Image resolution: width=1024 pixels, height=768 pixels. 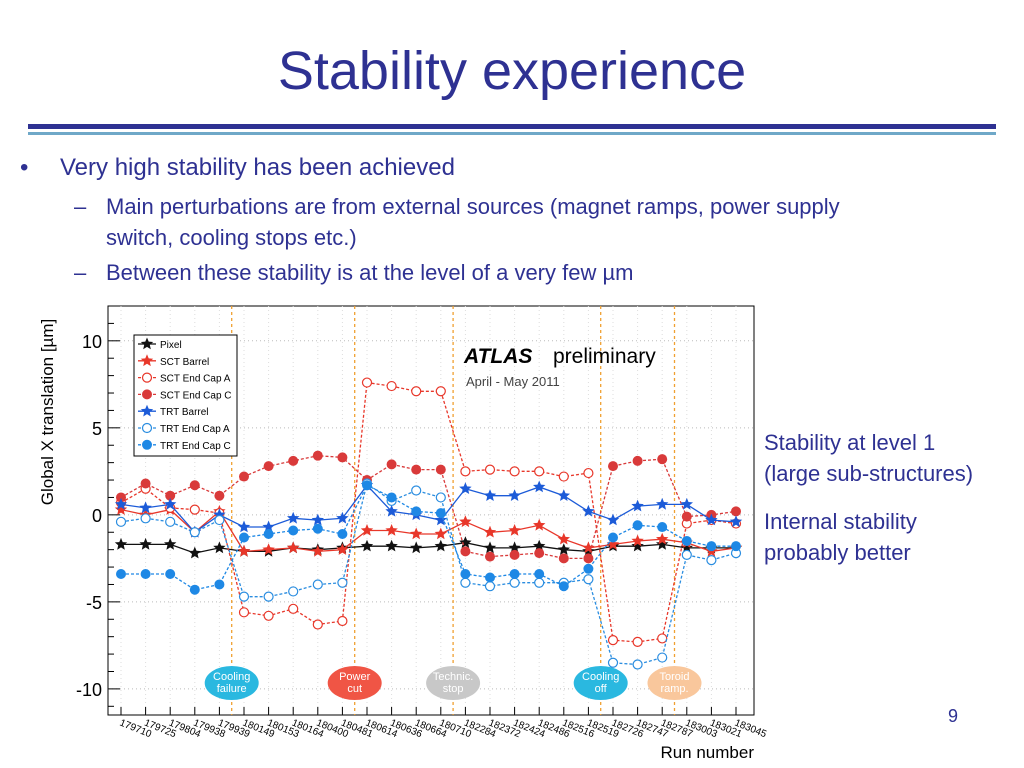 I want to click on y-axis-title: Global X translation [µm], so click(x=47, y=412).